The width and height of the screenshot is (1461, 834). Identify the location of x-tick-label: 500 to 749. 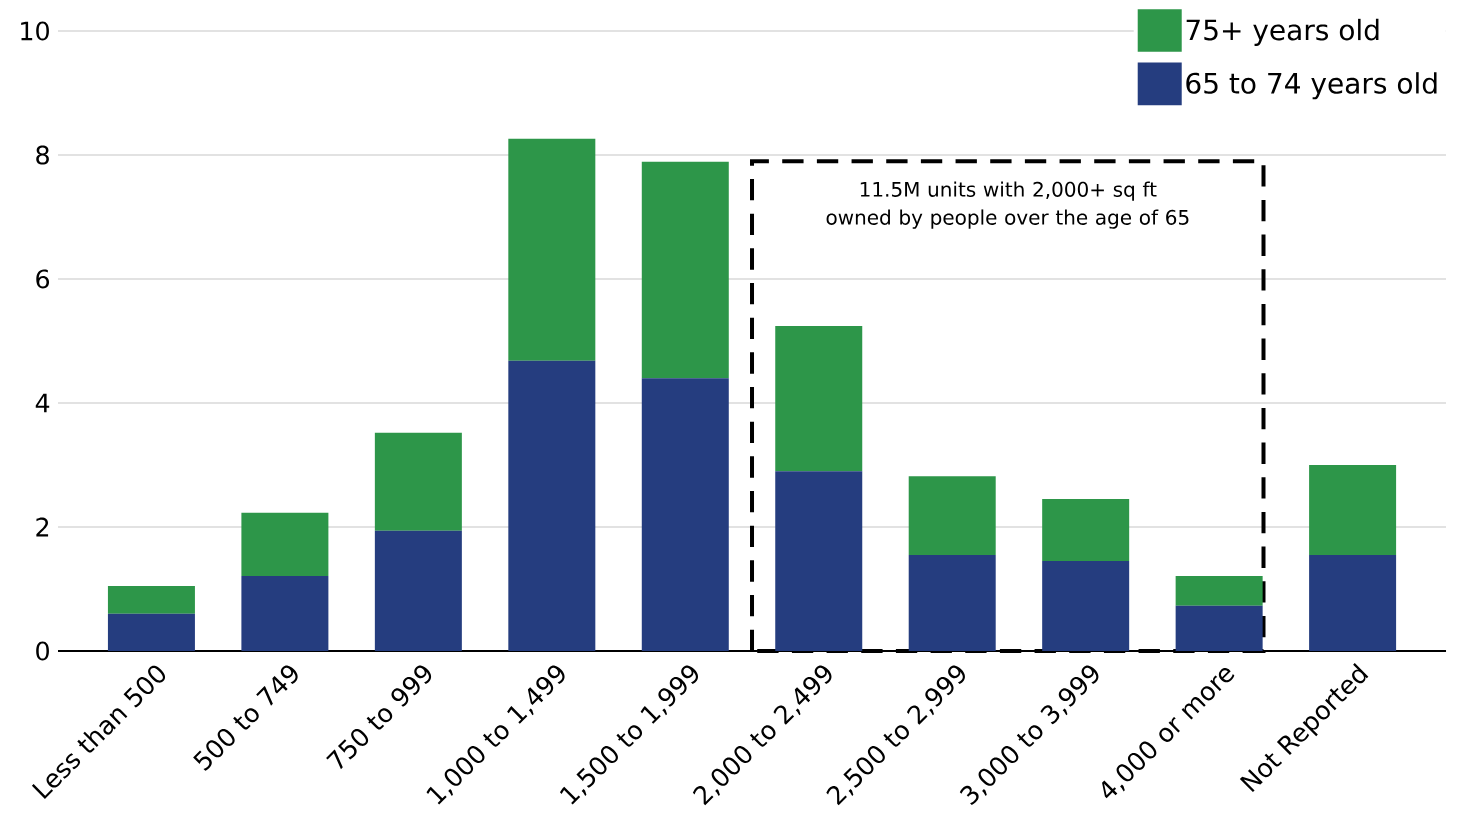
(245, 718).